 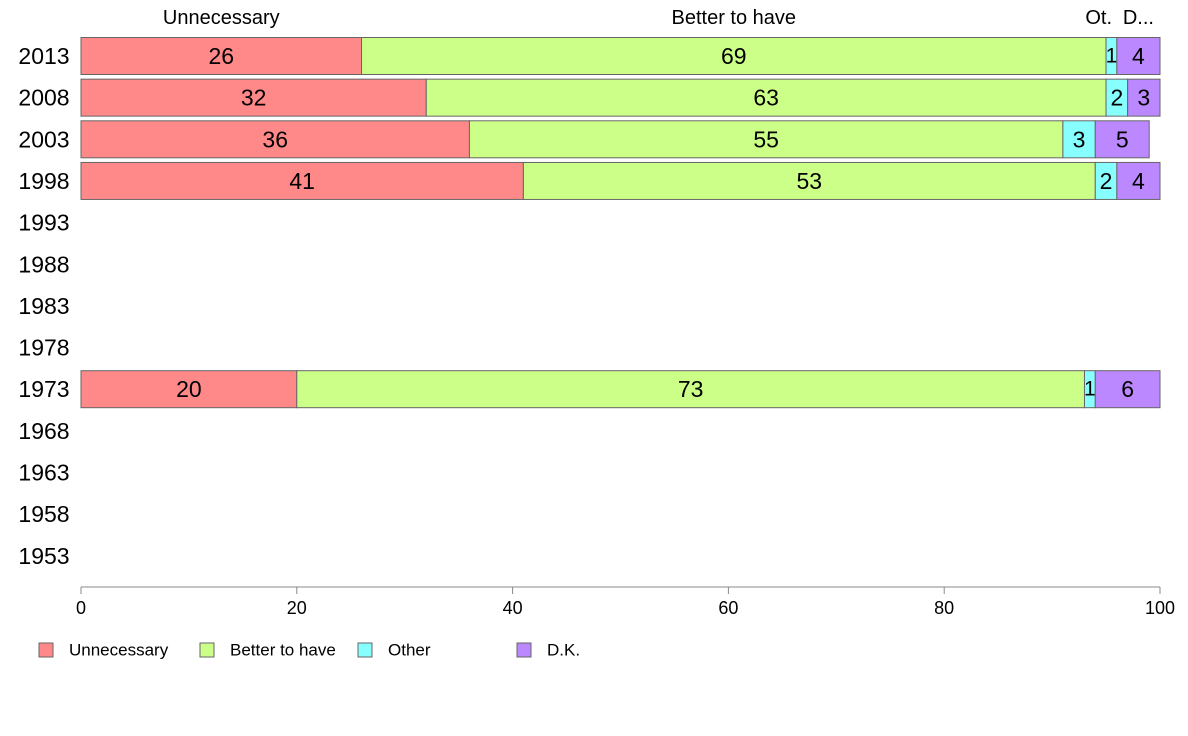 What do you see at coordinates (1090, 389) in the screenshot?
I see `value-label-other-1973: 1` at bounding box center [1090, 389].